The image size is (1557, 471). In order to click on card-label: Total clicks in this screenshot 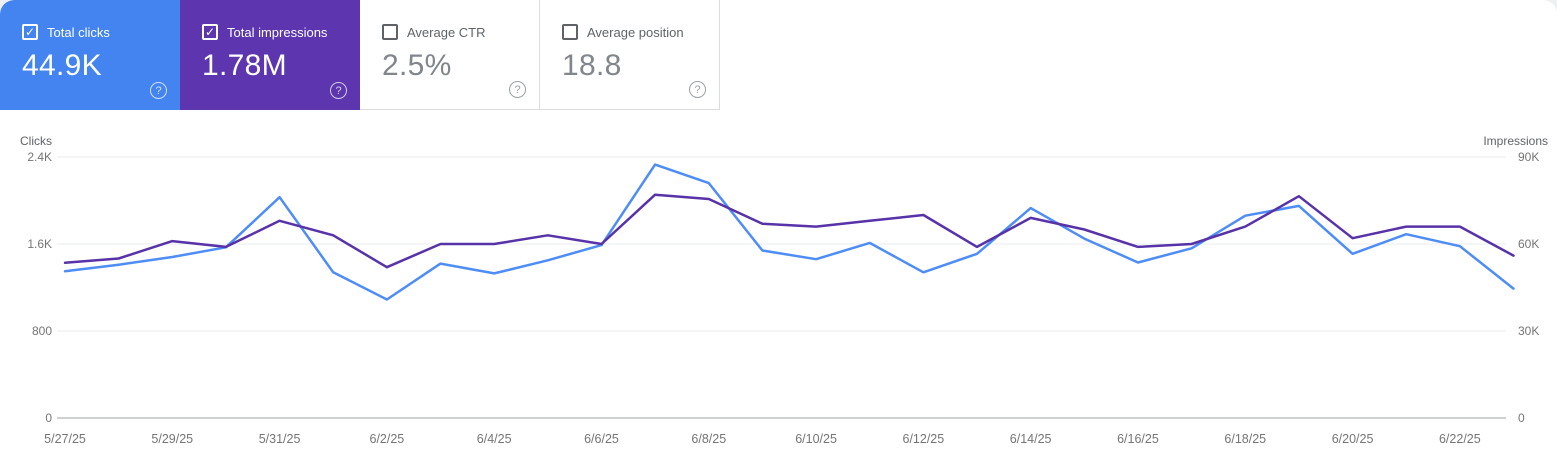, I will do `click(78, 32)`.